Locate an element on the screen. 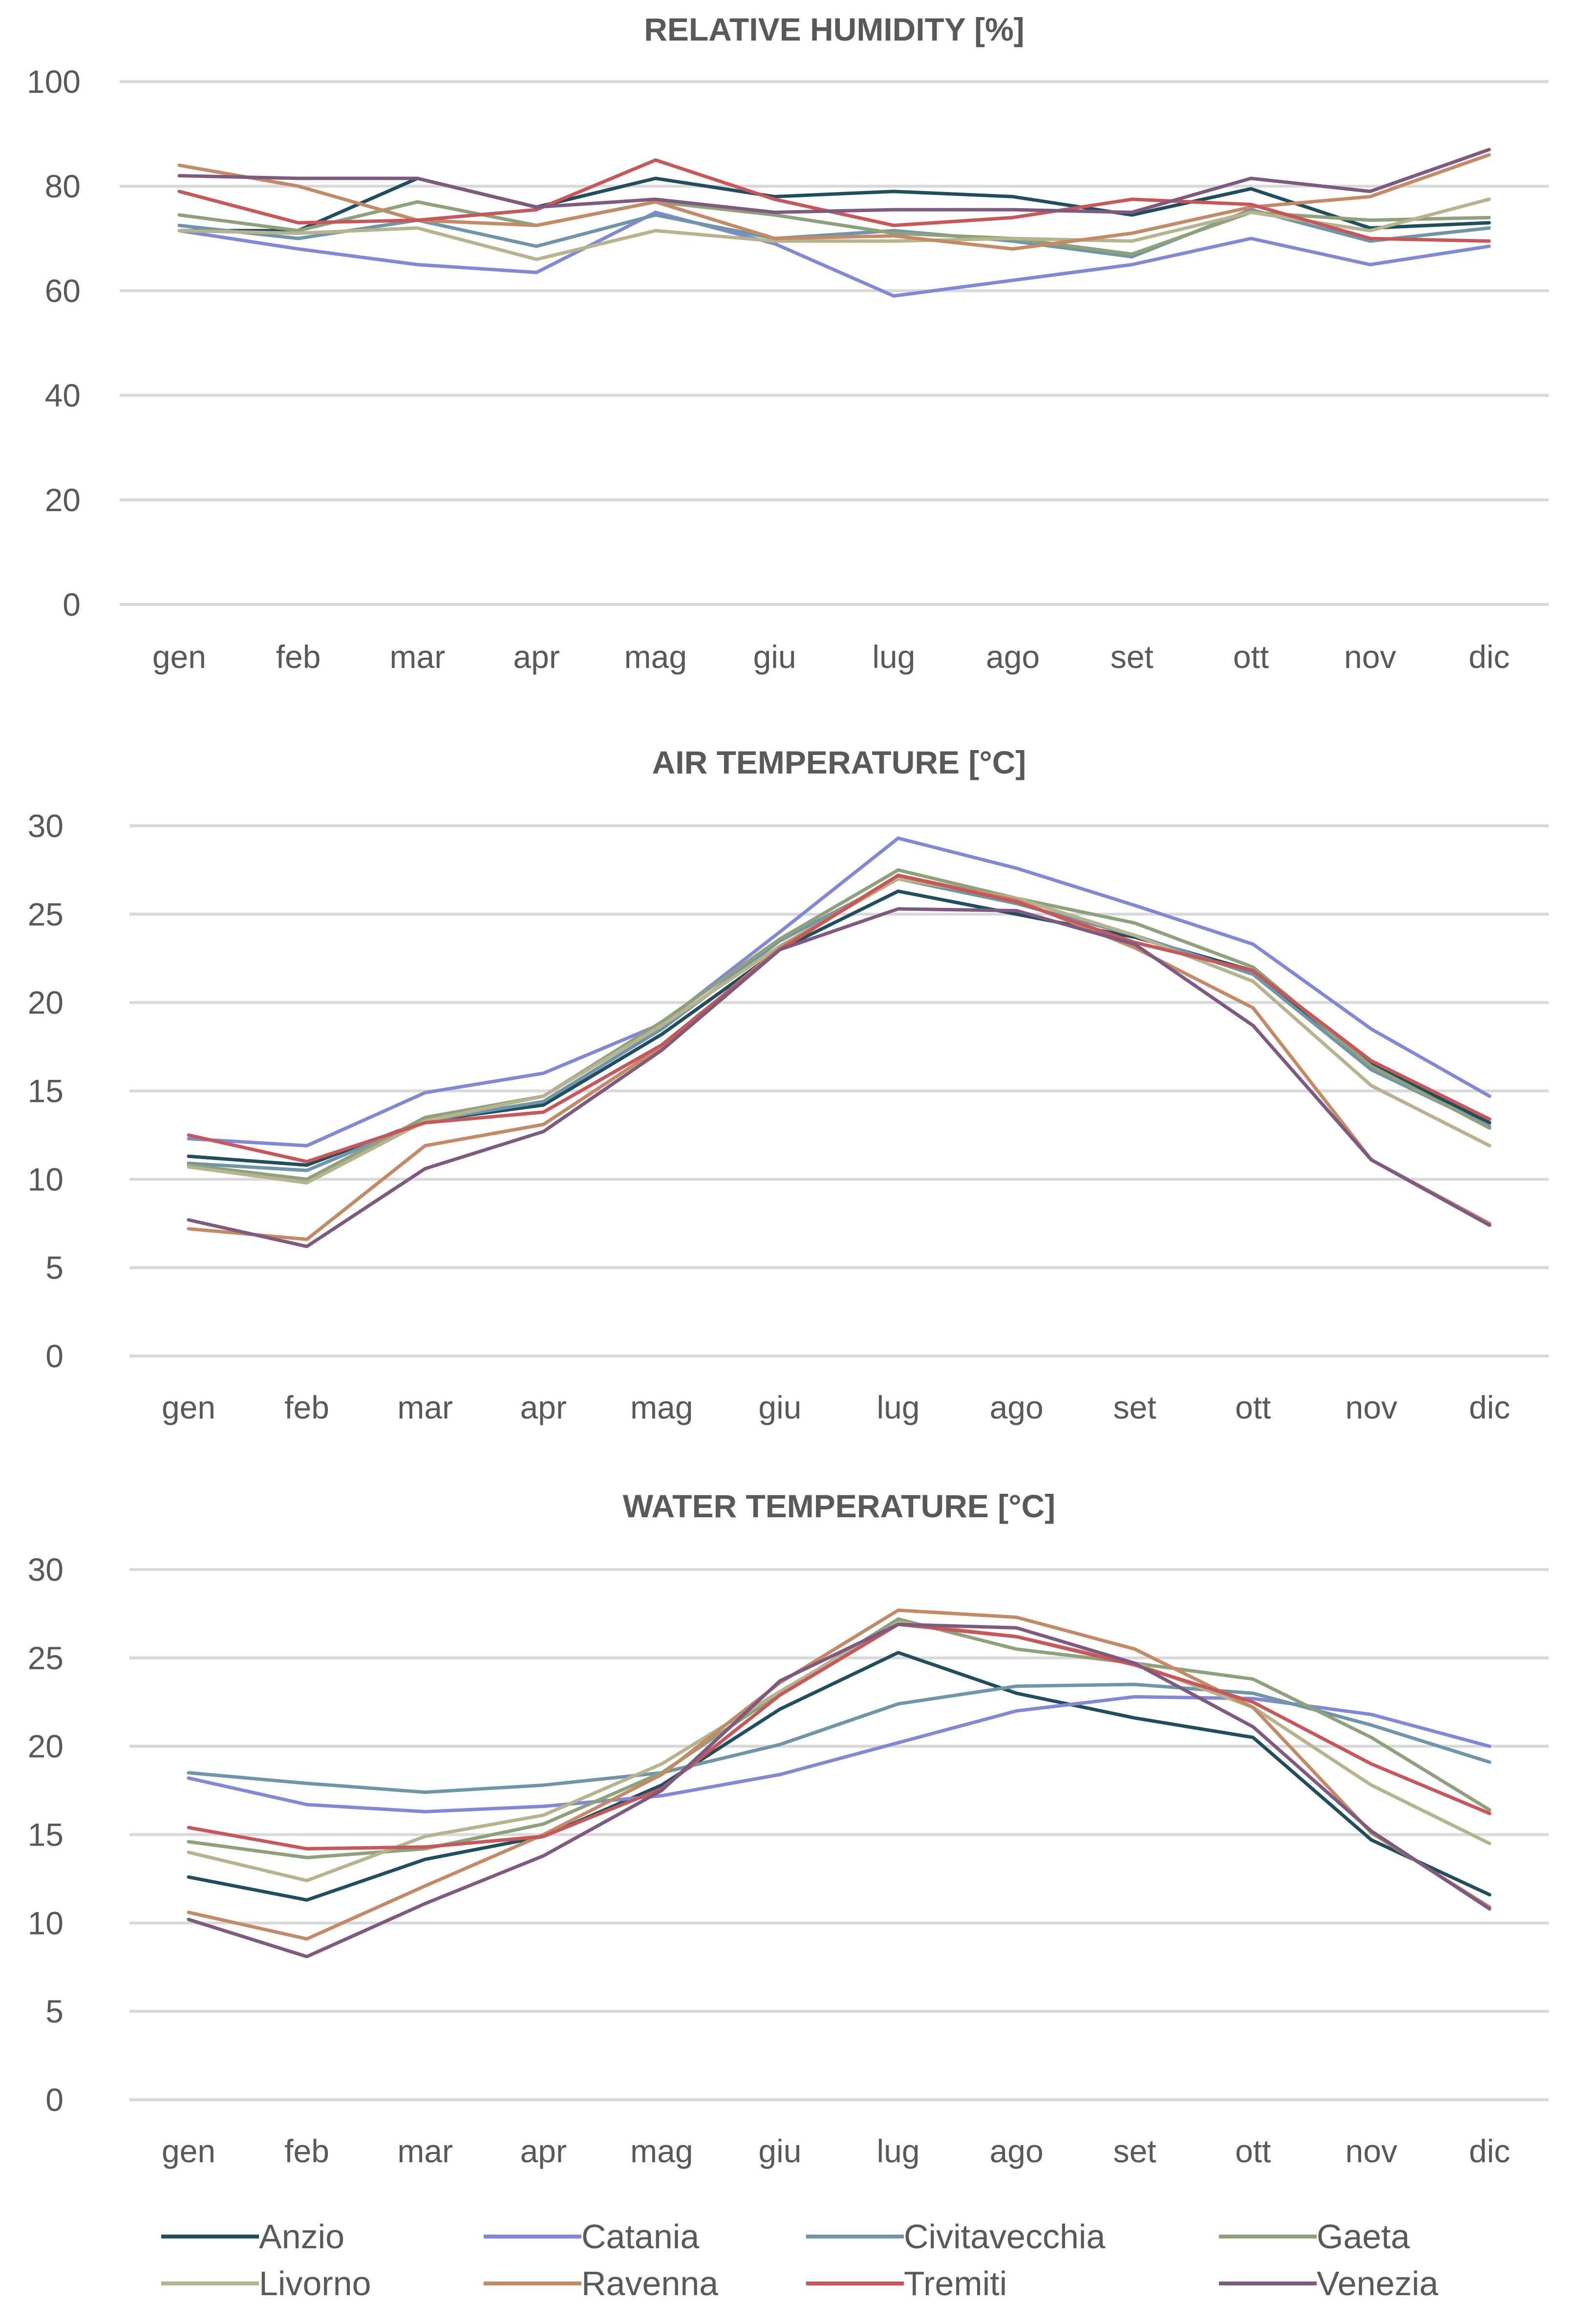  legend-label: Gaeta is located at coordinates (1363, 2236).